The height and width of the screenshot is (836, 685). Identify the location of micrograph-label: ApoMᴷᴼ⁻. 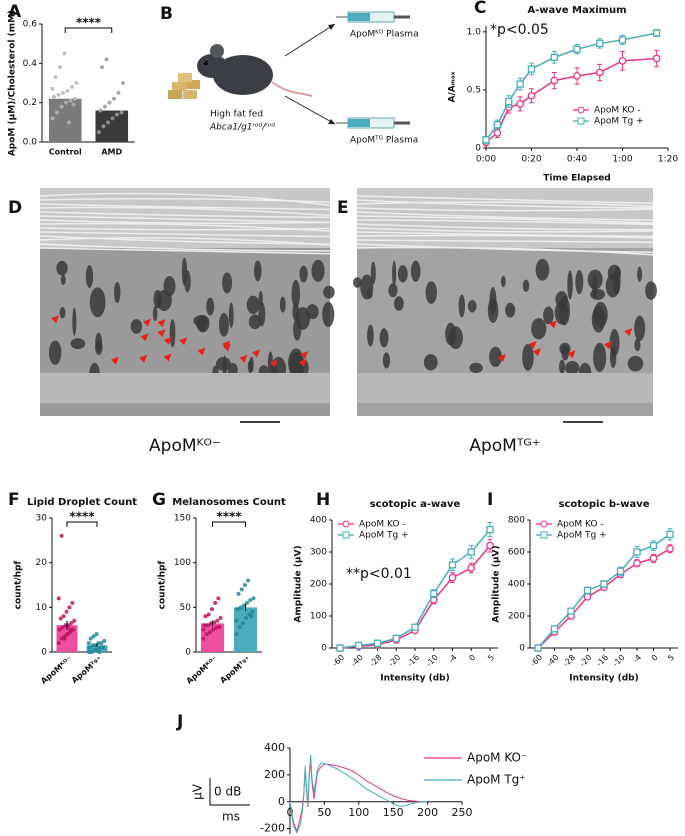
(185, 446).